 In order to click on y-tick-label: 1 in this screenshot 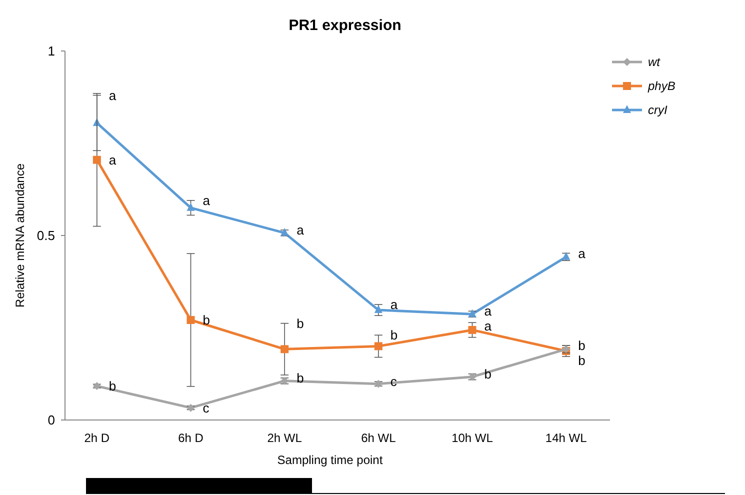, I will do `click(51, 51)`.